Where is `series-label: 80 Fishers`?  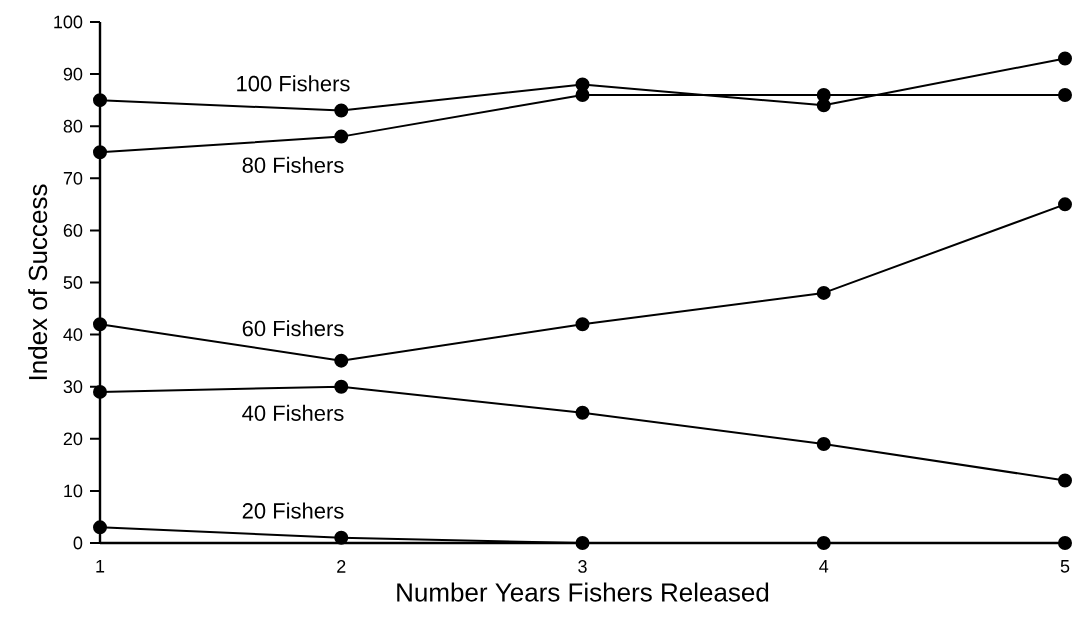
series-label: 80 Fishers is located at coordinates (293, 164).